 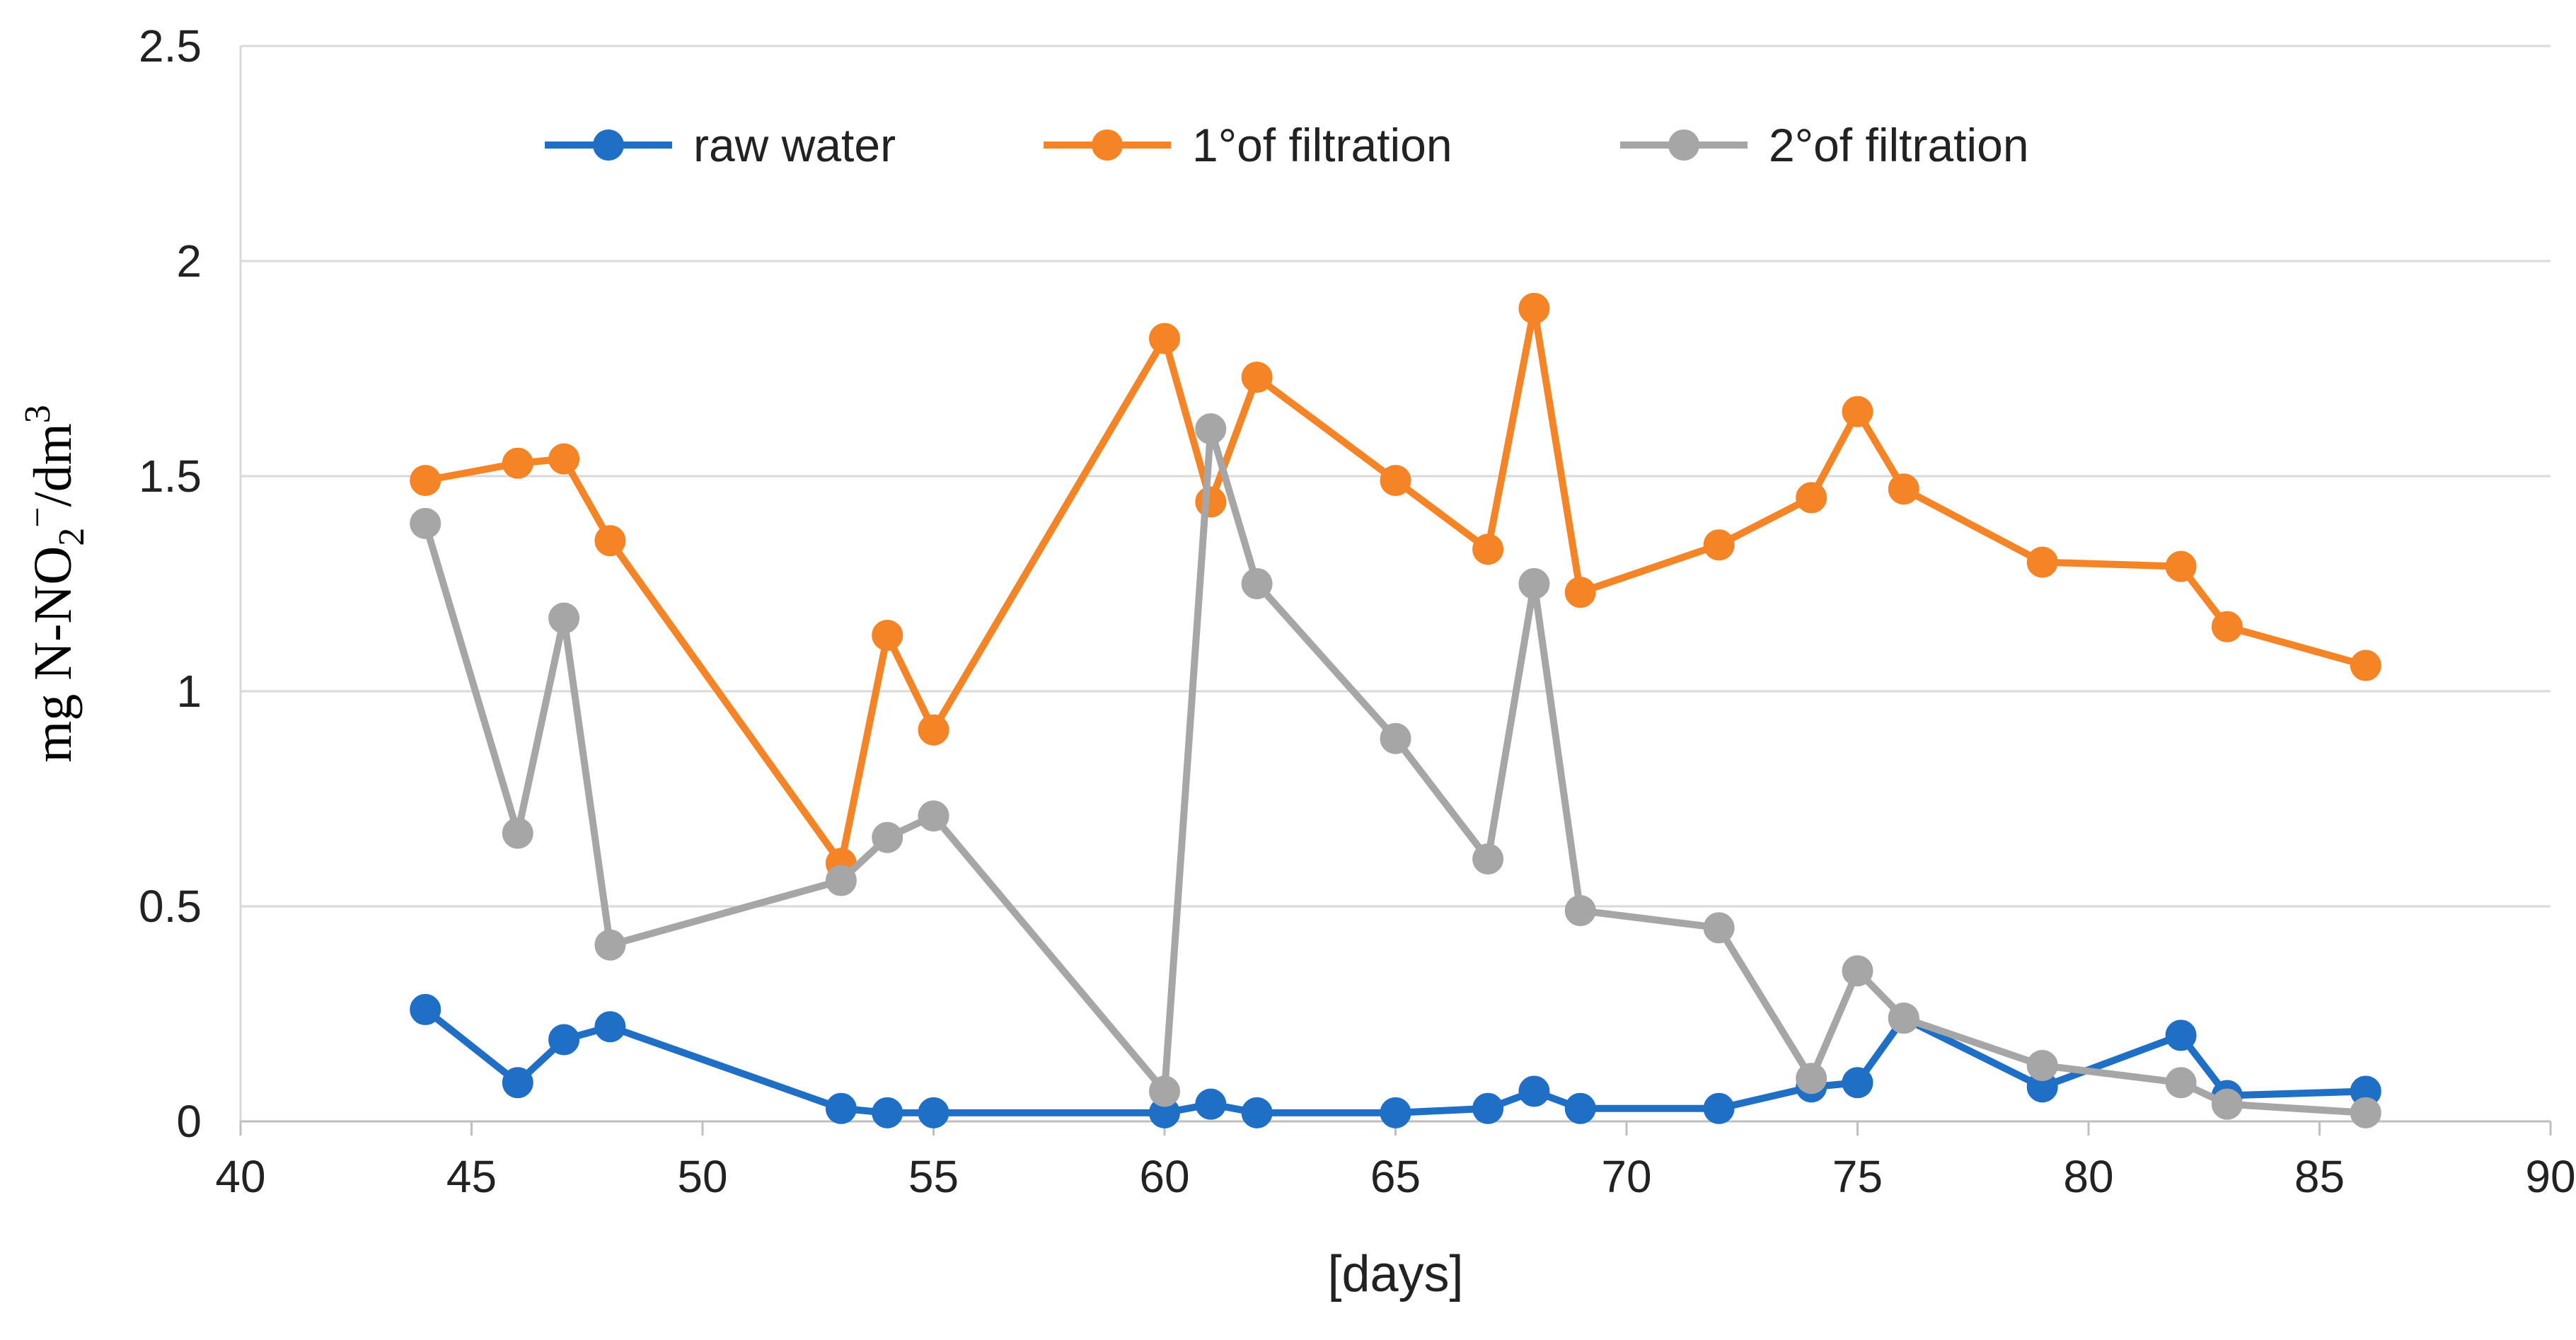 I want to click on x-tick-label: 60, so click(x=1164, y=1176).